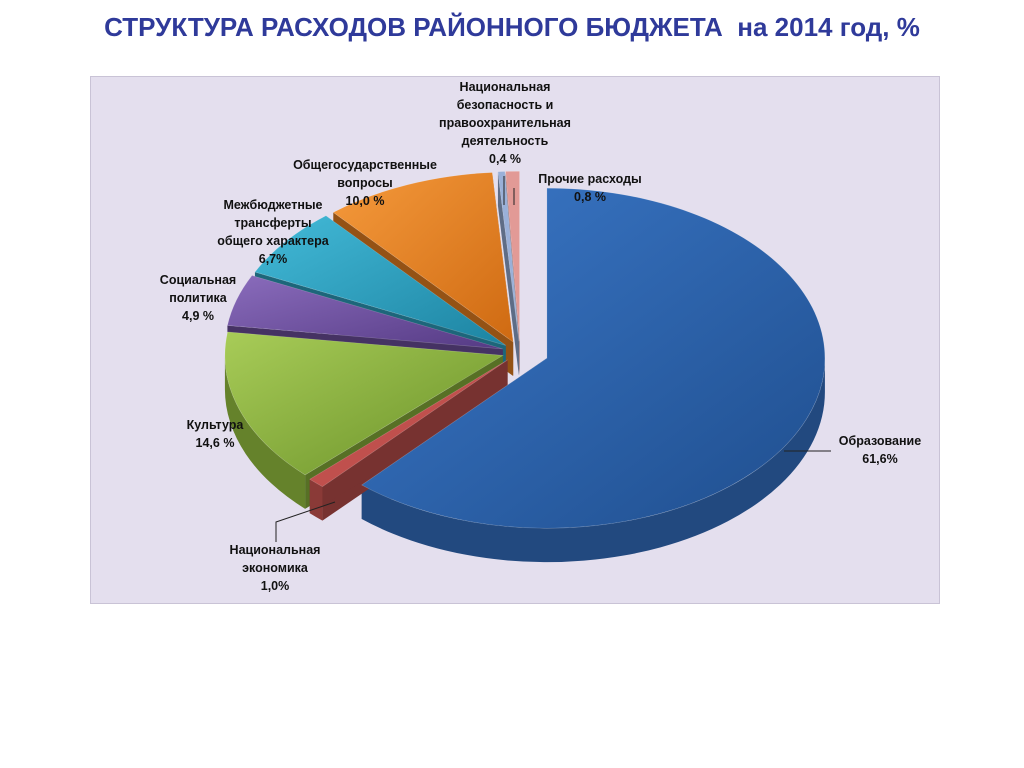  I want to click on slice-face-национальная-безопасность-и-правоохранительная-деятельность-0, so click(508, 273).